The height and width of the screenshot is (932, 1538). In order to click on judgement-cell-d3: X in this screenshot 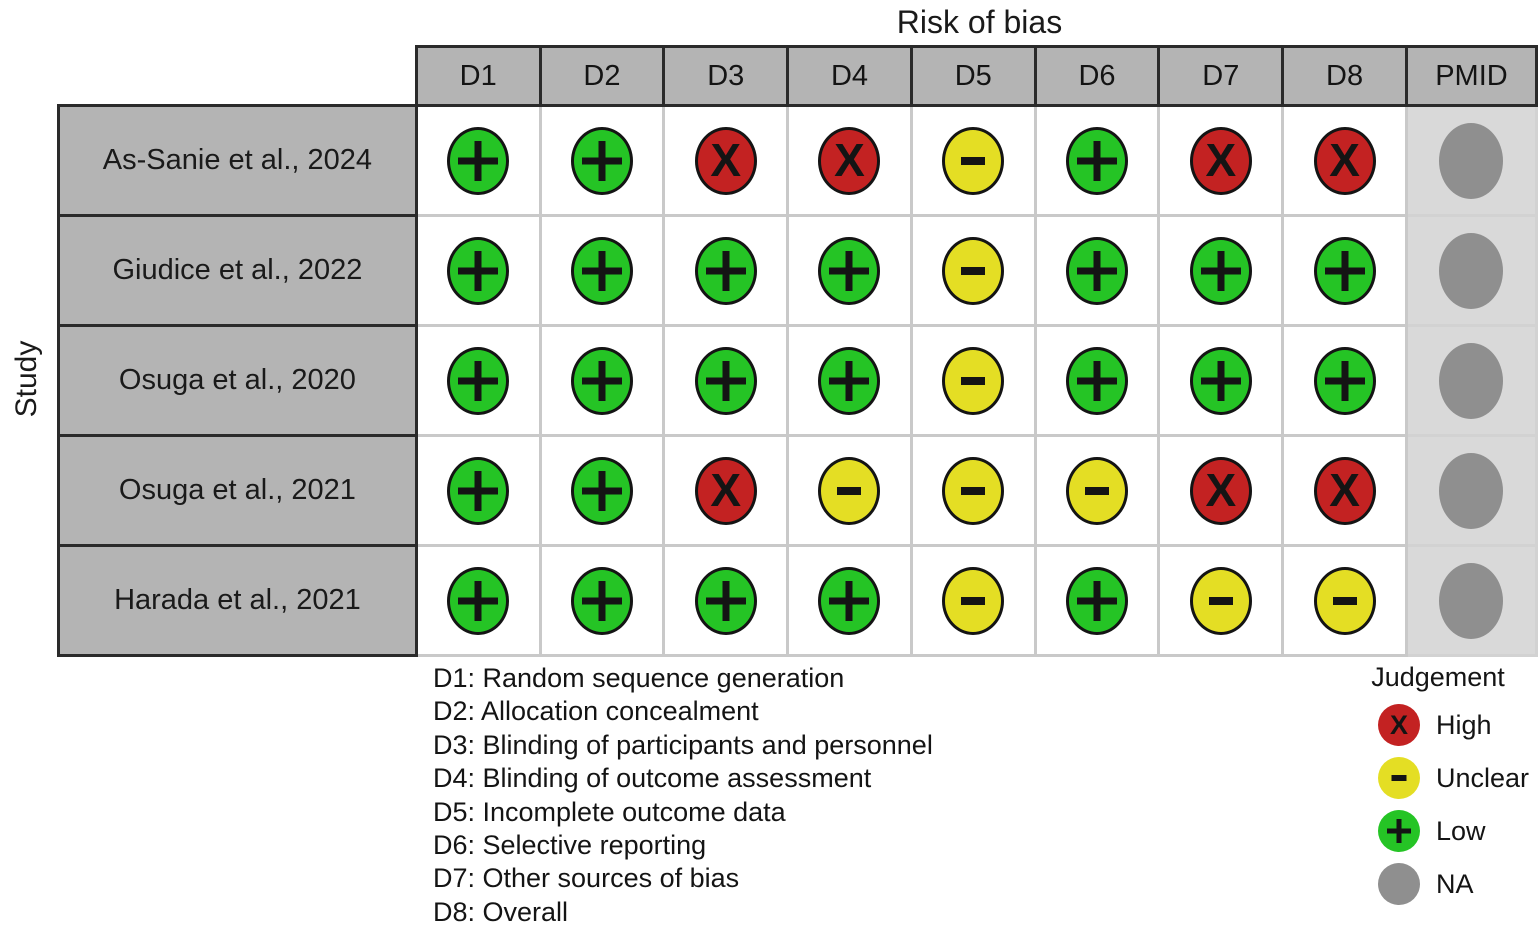, I will do `click(726, 160)`.